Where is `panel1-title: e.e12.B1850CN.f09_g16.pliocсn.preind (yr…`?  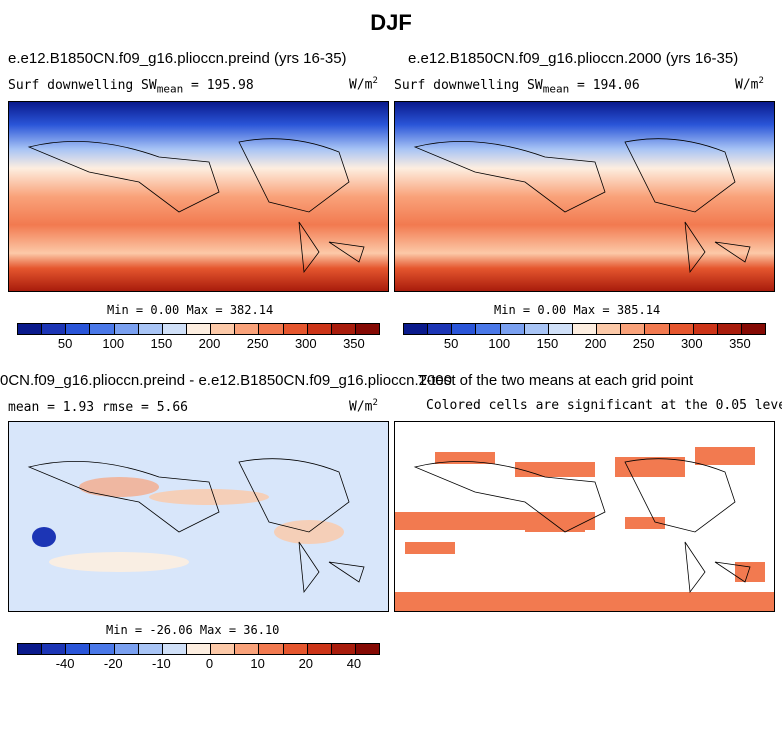
panel1-title: e.e12.B1850CN.f09_g16.pliocсn.preind (yr… is located at coordinates (177, 58).